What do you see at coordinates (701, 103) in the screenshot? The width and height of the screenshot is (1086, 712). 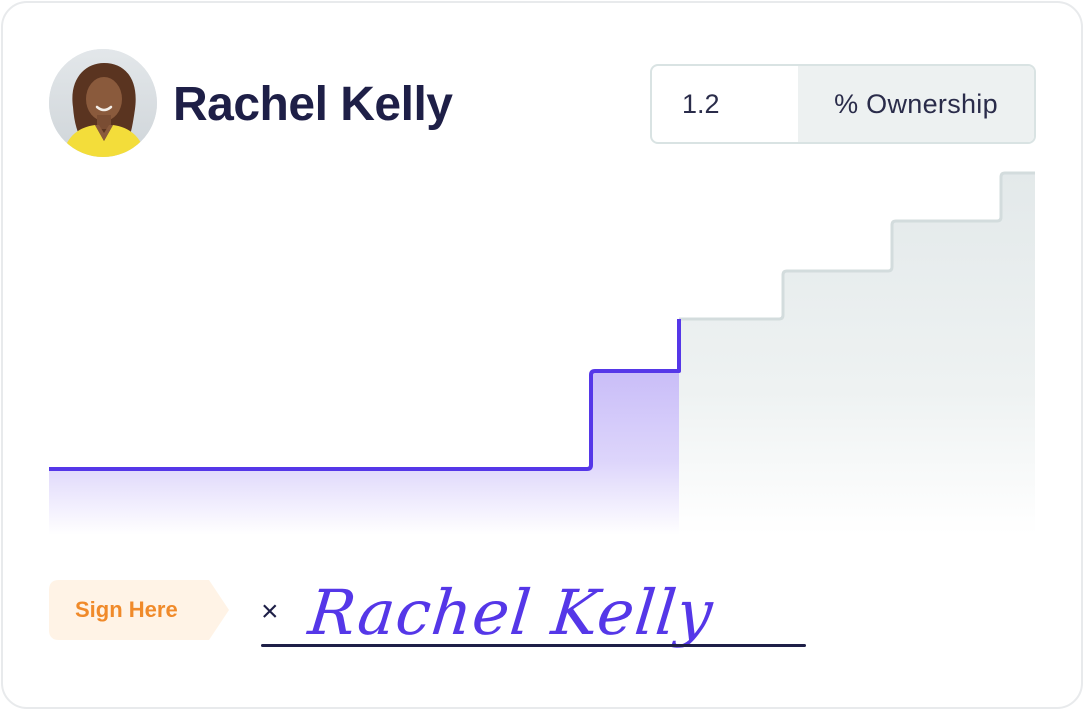 I see `ownership-value-input: 1.2` at bounding box center [701, 103].